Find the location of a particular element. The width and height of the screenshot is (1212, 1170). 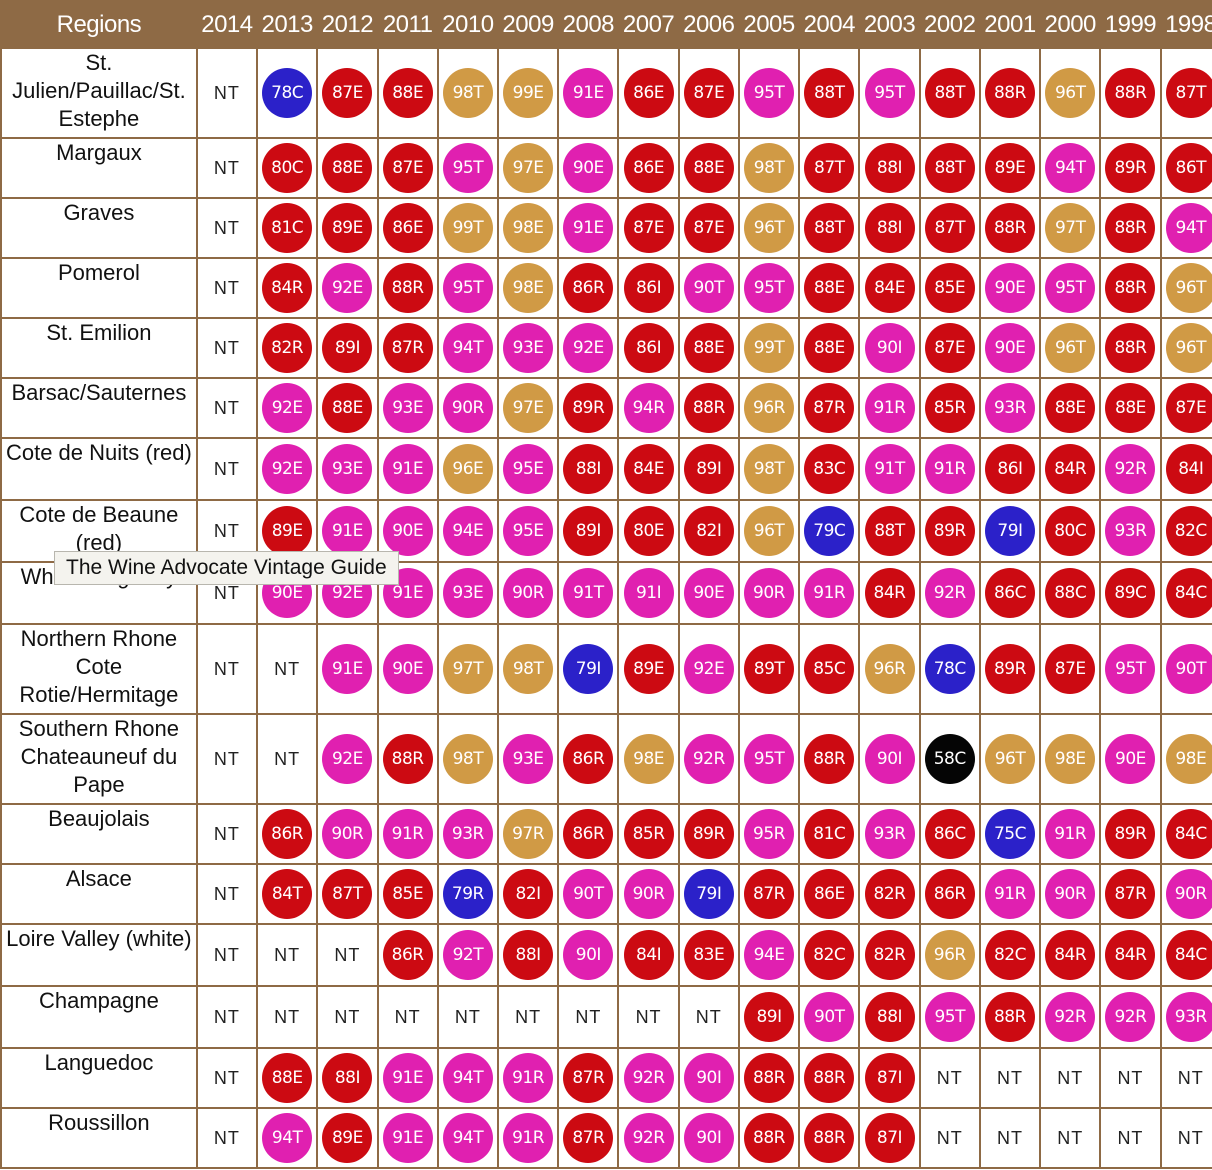

rating-badge: 89T is located at coordinates (769, 669).